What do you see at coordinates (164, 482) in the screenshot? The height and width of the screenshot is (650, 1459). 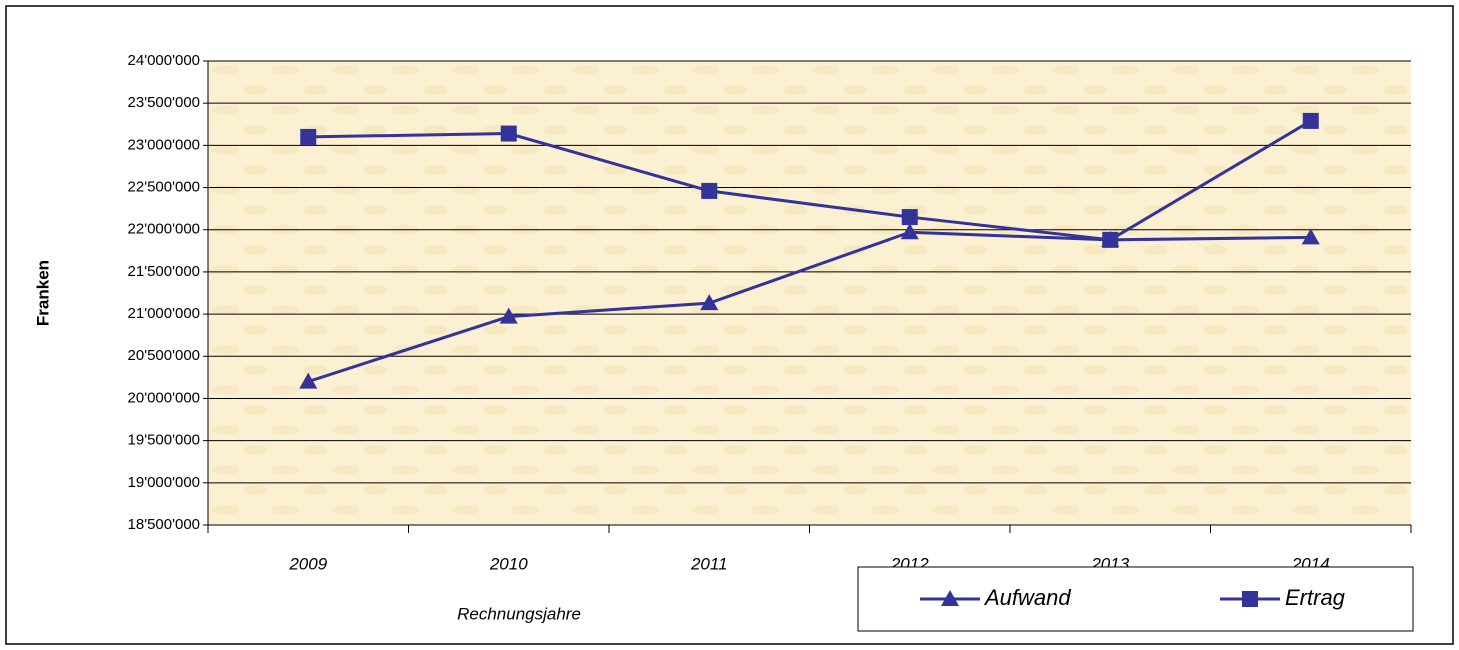 I see `y-tick-label: 19'000'000` at bounding box center [164, 482].